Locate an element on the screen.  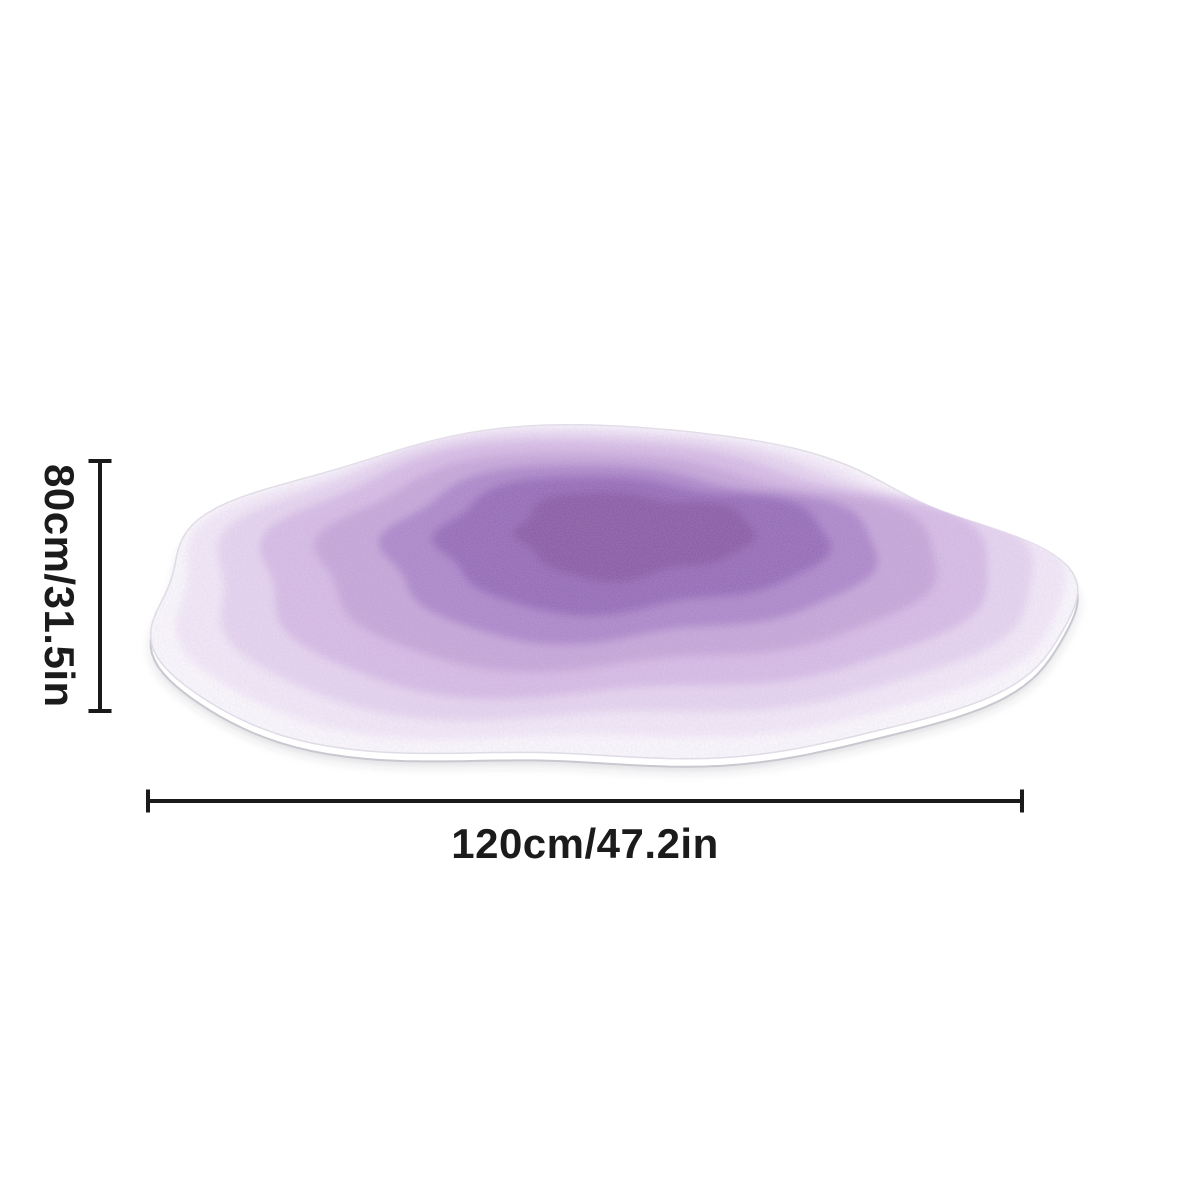
width-dimension-label: 120cm/47.2in is located at coordinates (585, 843).